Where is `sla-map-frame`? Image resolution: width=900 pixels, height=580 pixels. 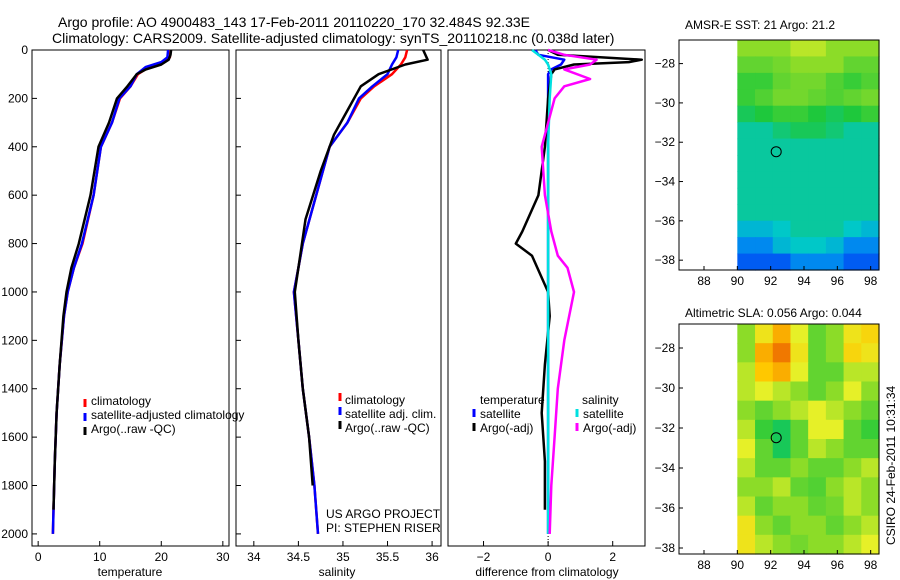 sla-map-frame is located at coordinates (779, 439).